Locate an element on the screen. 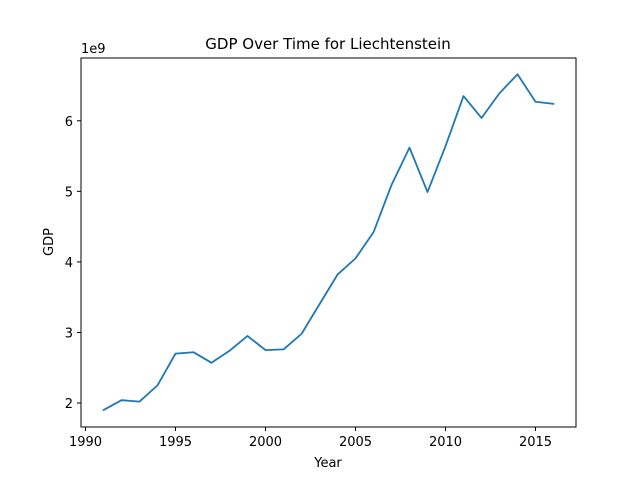 The width and height of the screenshot is (640, 480). y-tick-label: 2 is located at coordinates (69, 404).